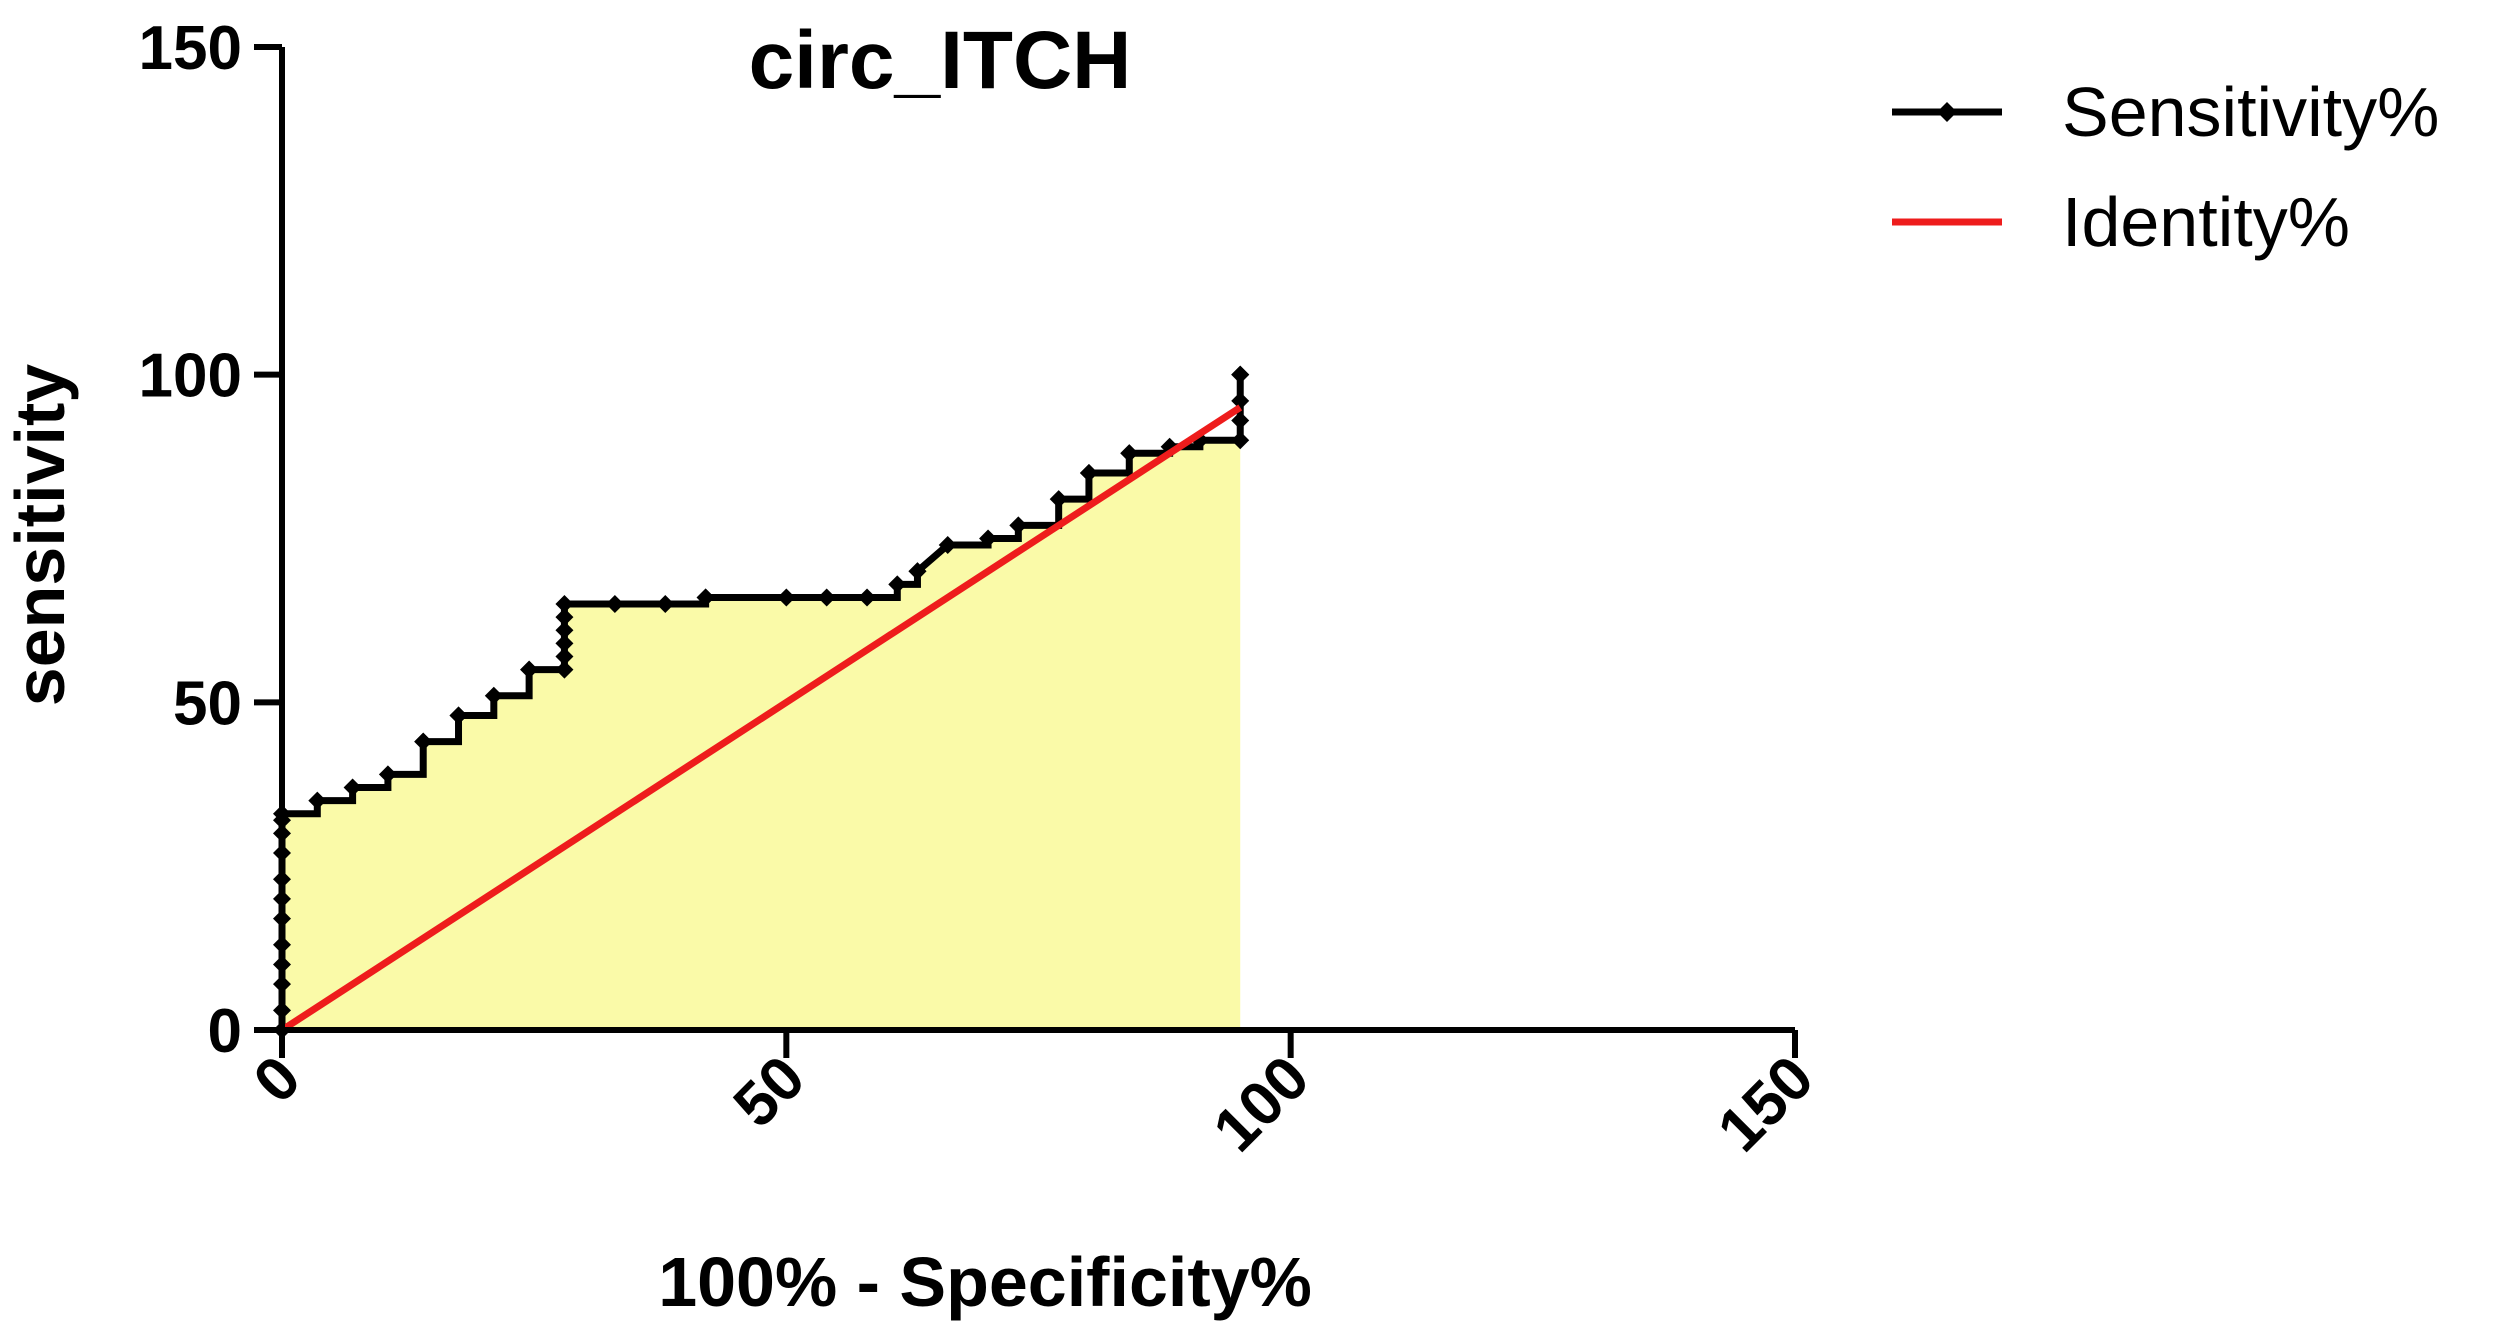 The width and height of the screenshot is (2501, 1339). What do you see at coordinates (40, 535) in the screenshot?
I see `y-axis-label: sensitivity` at bounding box center [40, 535].